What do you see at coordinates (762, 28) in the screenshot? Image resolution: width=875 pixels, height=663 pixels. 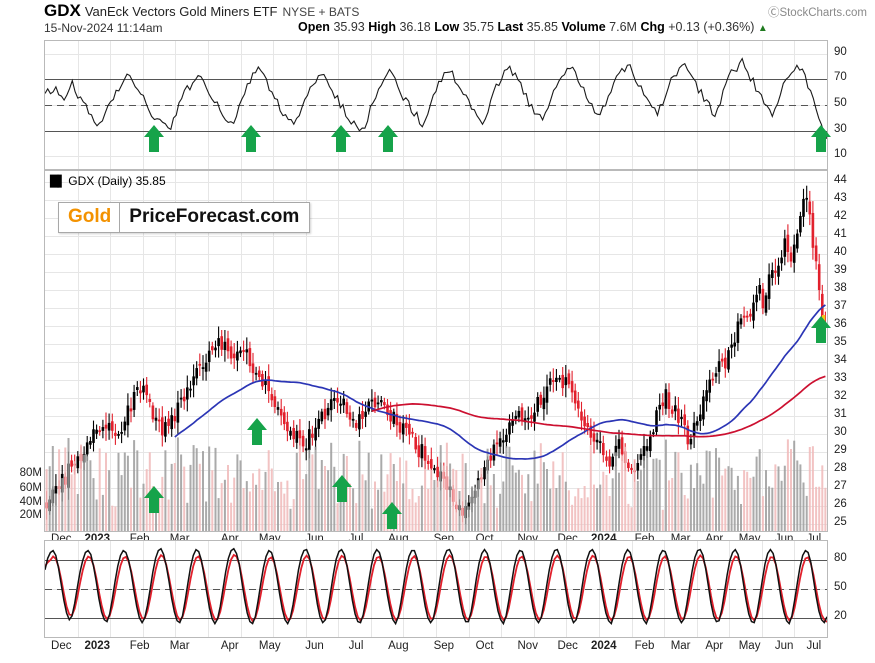 I see `up-triangle-icon: ▲` at bounding box center [762, 28].